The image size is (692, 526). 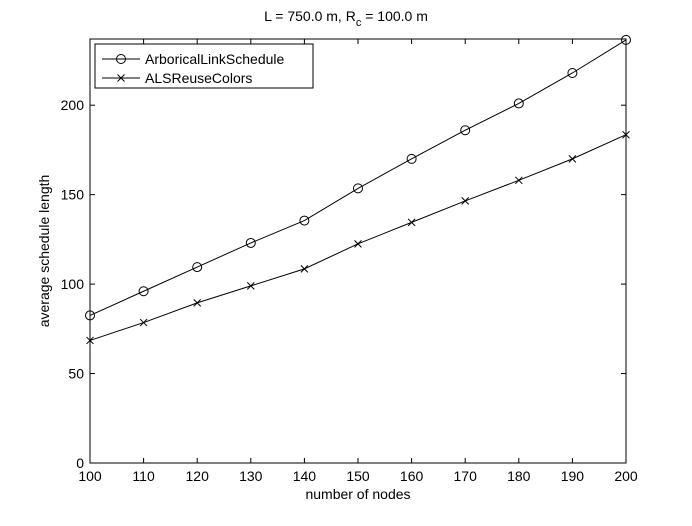 I want to click on y-axis-label: average schedule length, so click(x=44, y=251).